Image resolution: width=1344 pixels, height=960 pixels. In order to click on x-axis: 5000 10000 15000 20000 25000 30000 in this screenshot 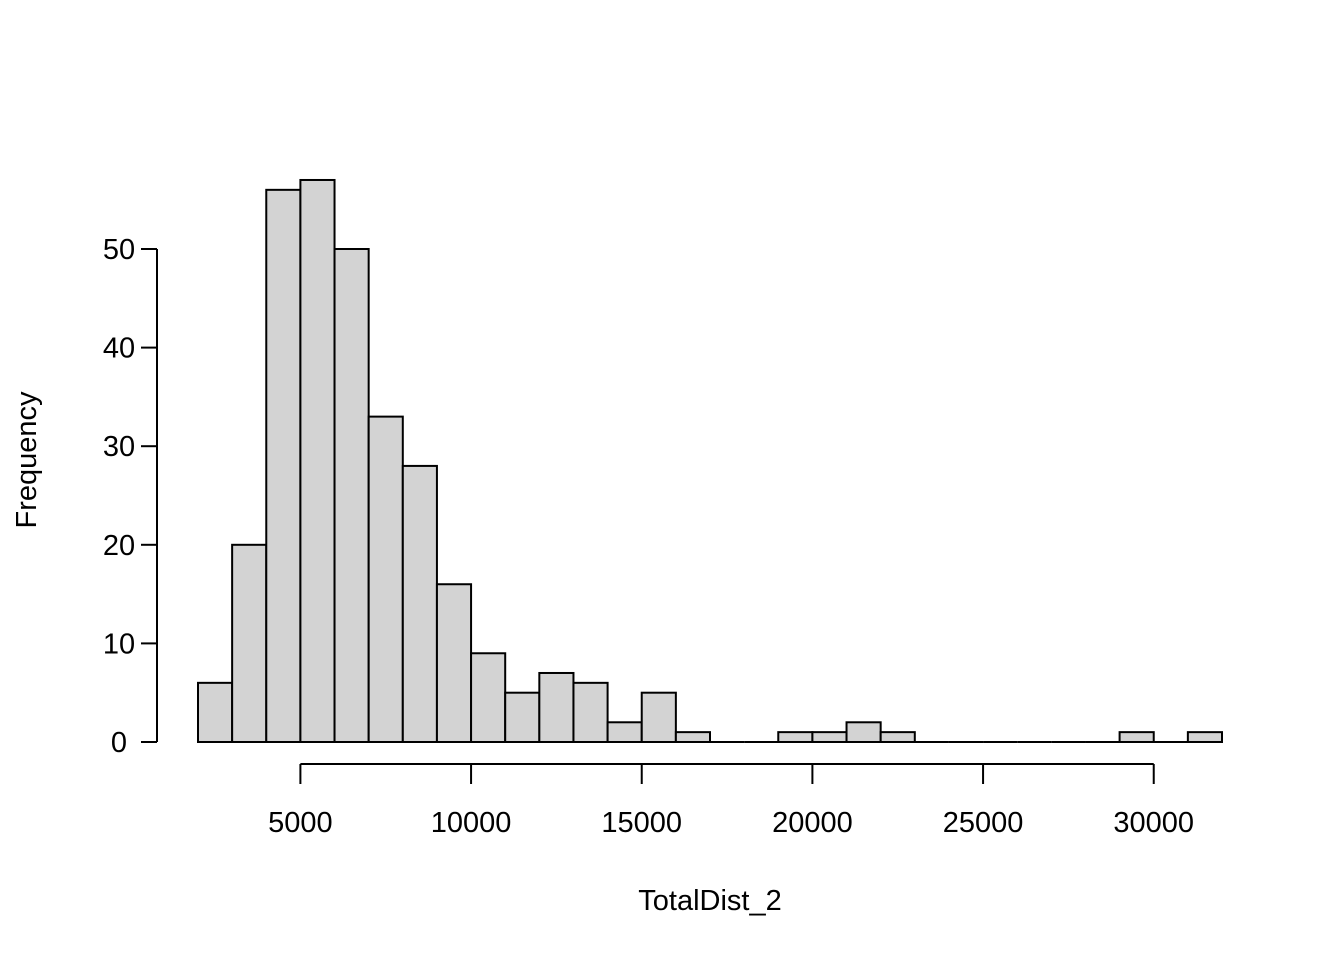, I will do `click(731, 801)`.